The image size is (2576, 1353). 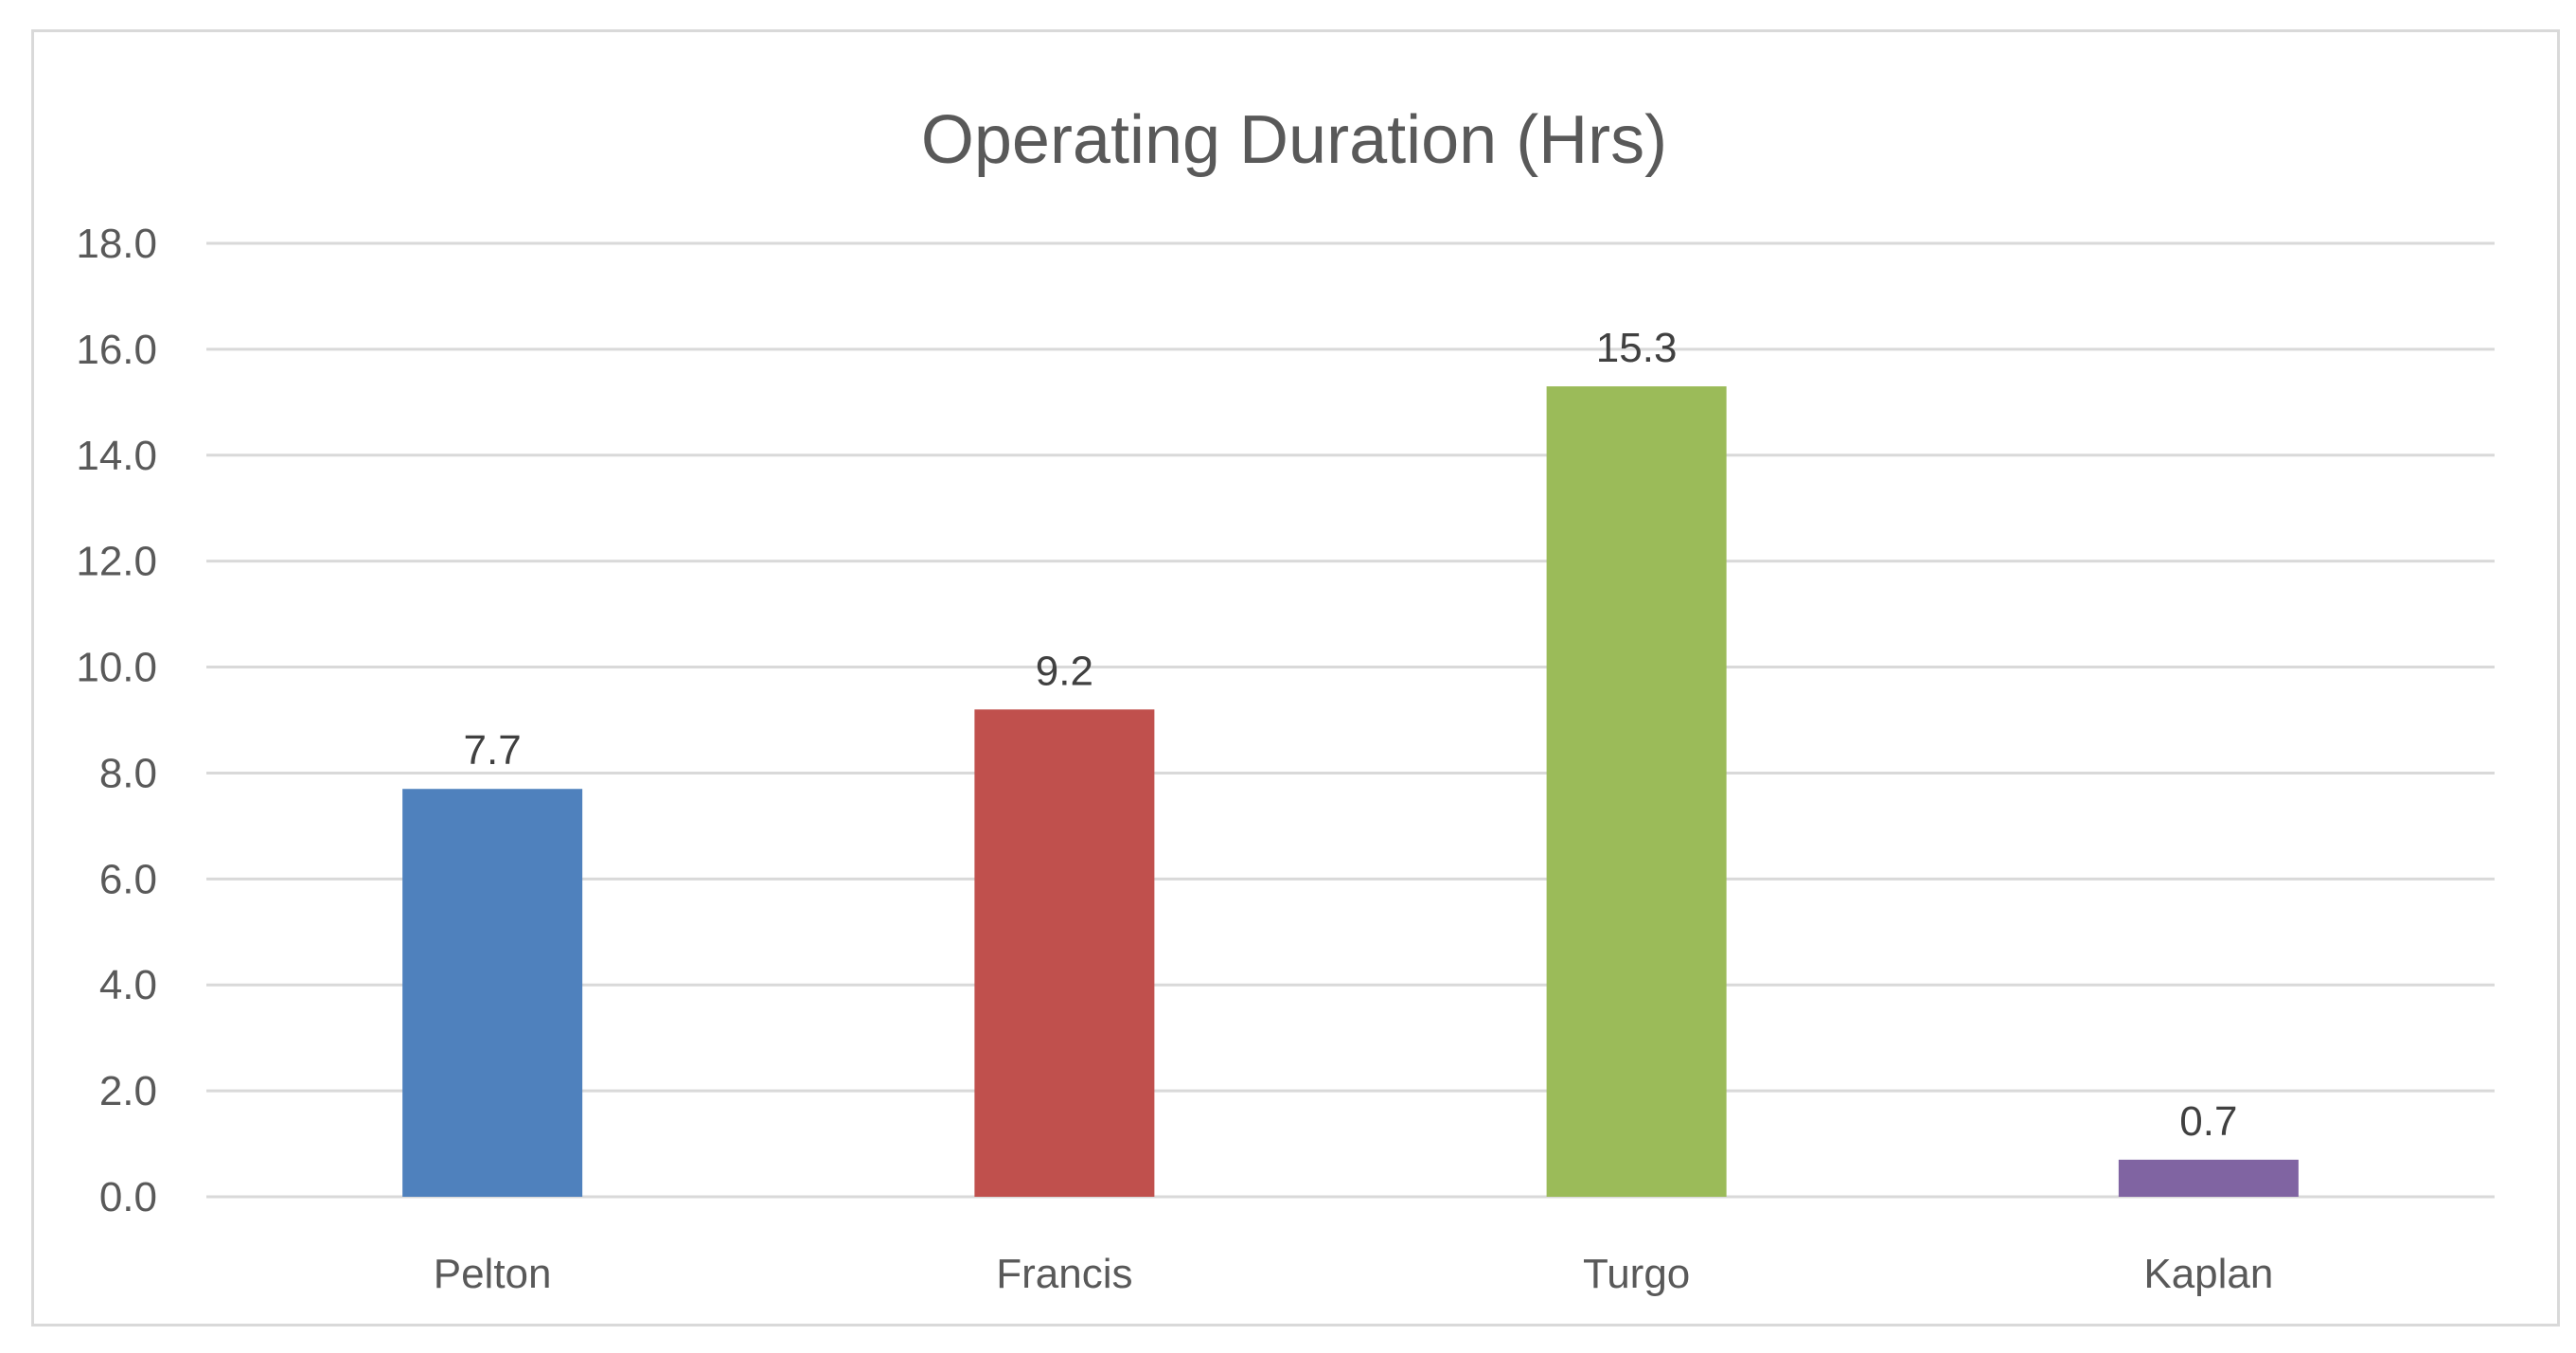 What do you see at coordinates (493, 750) in the screenshot?
I see `value-label-pelton: 7.7` at bounding box center [493, 750].